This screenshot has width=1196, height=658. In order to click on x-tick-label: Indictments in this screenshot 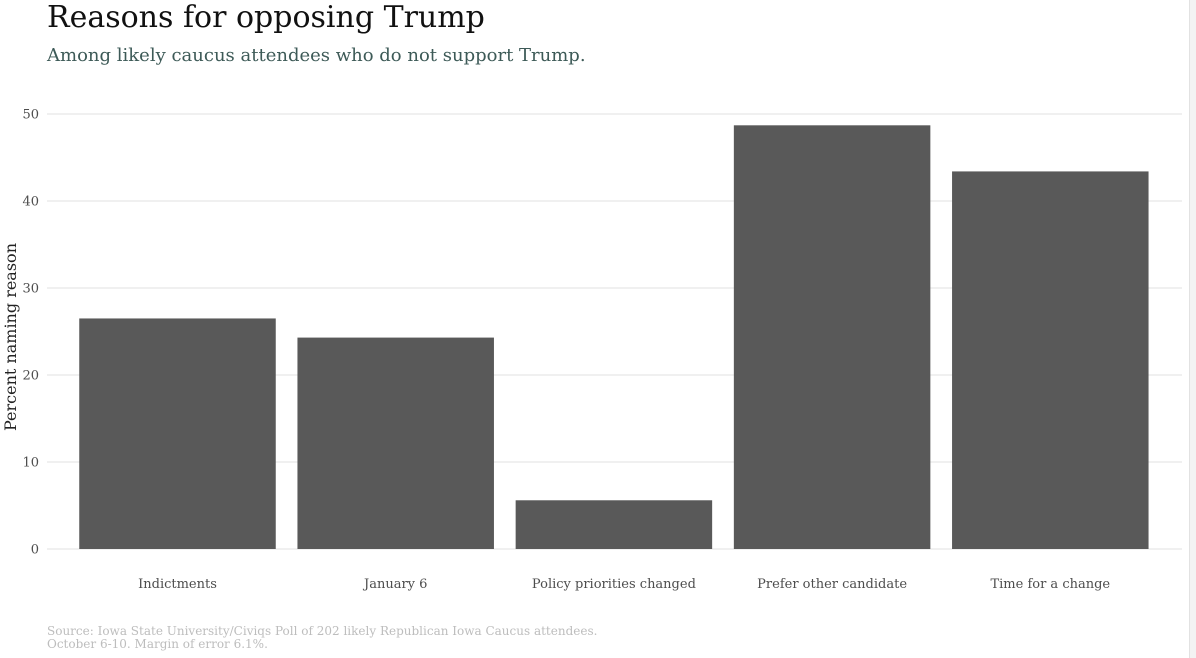, I will do `click(177, 584)`.